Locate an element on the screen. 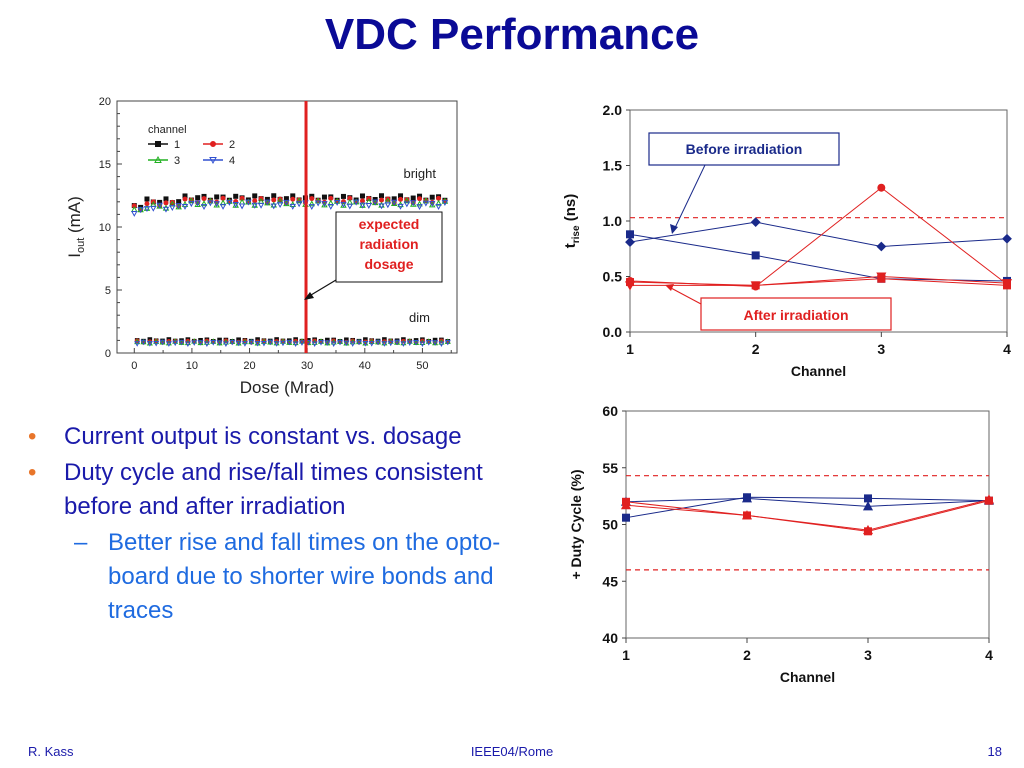  legend-label: 3 is located at coordinates (177, 161).